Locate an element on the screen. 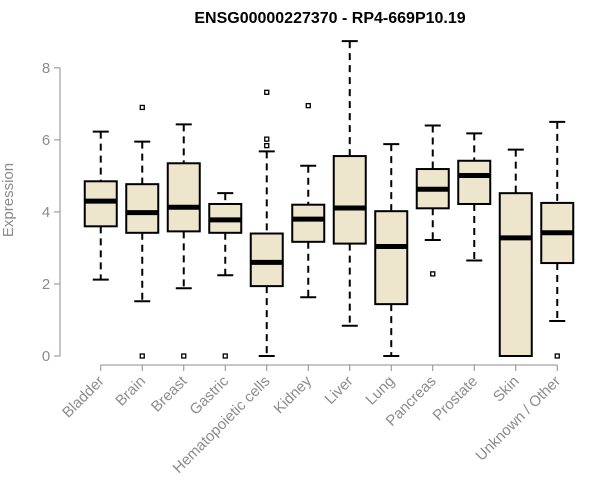  box-kidney is located at coordinates (308, 200).